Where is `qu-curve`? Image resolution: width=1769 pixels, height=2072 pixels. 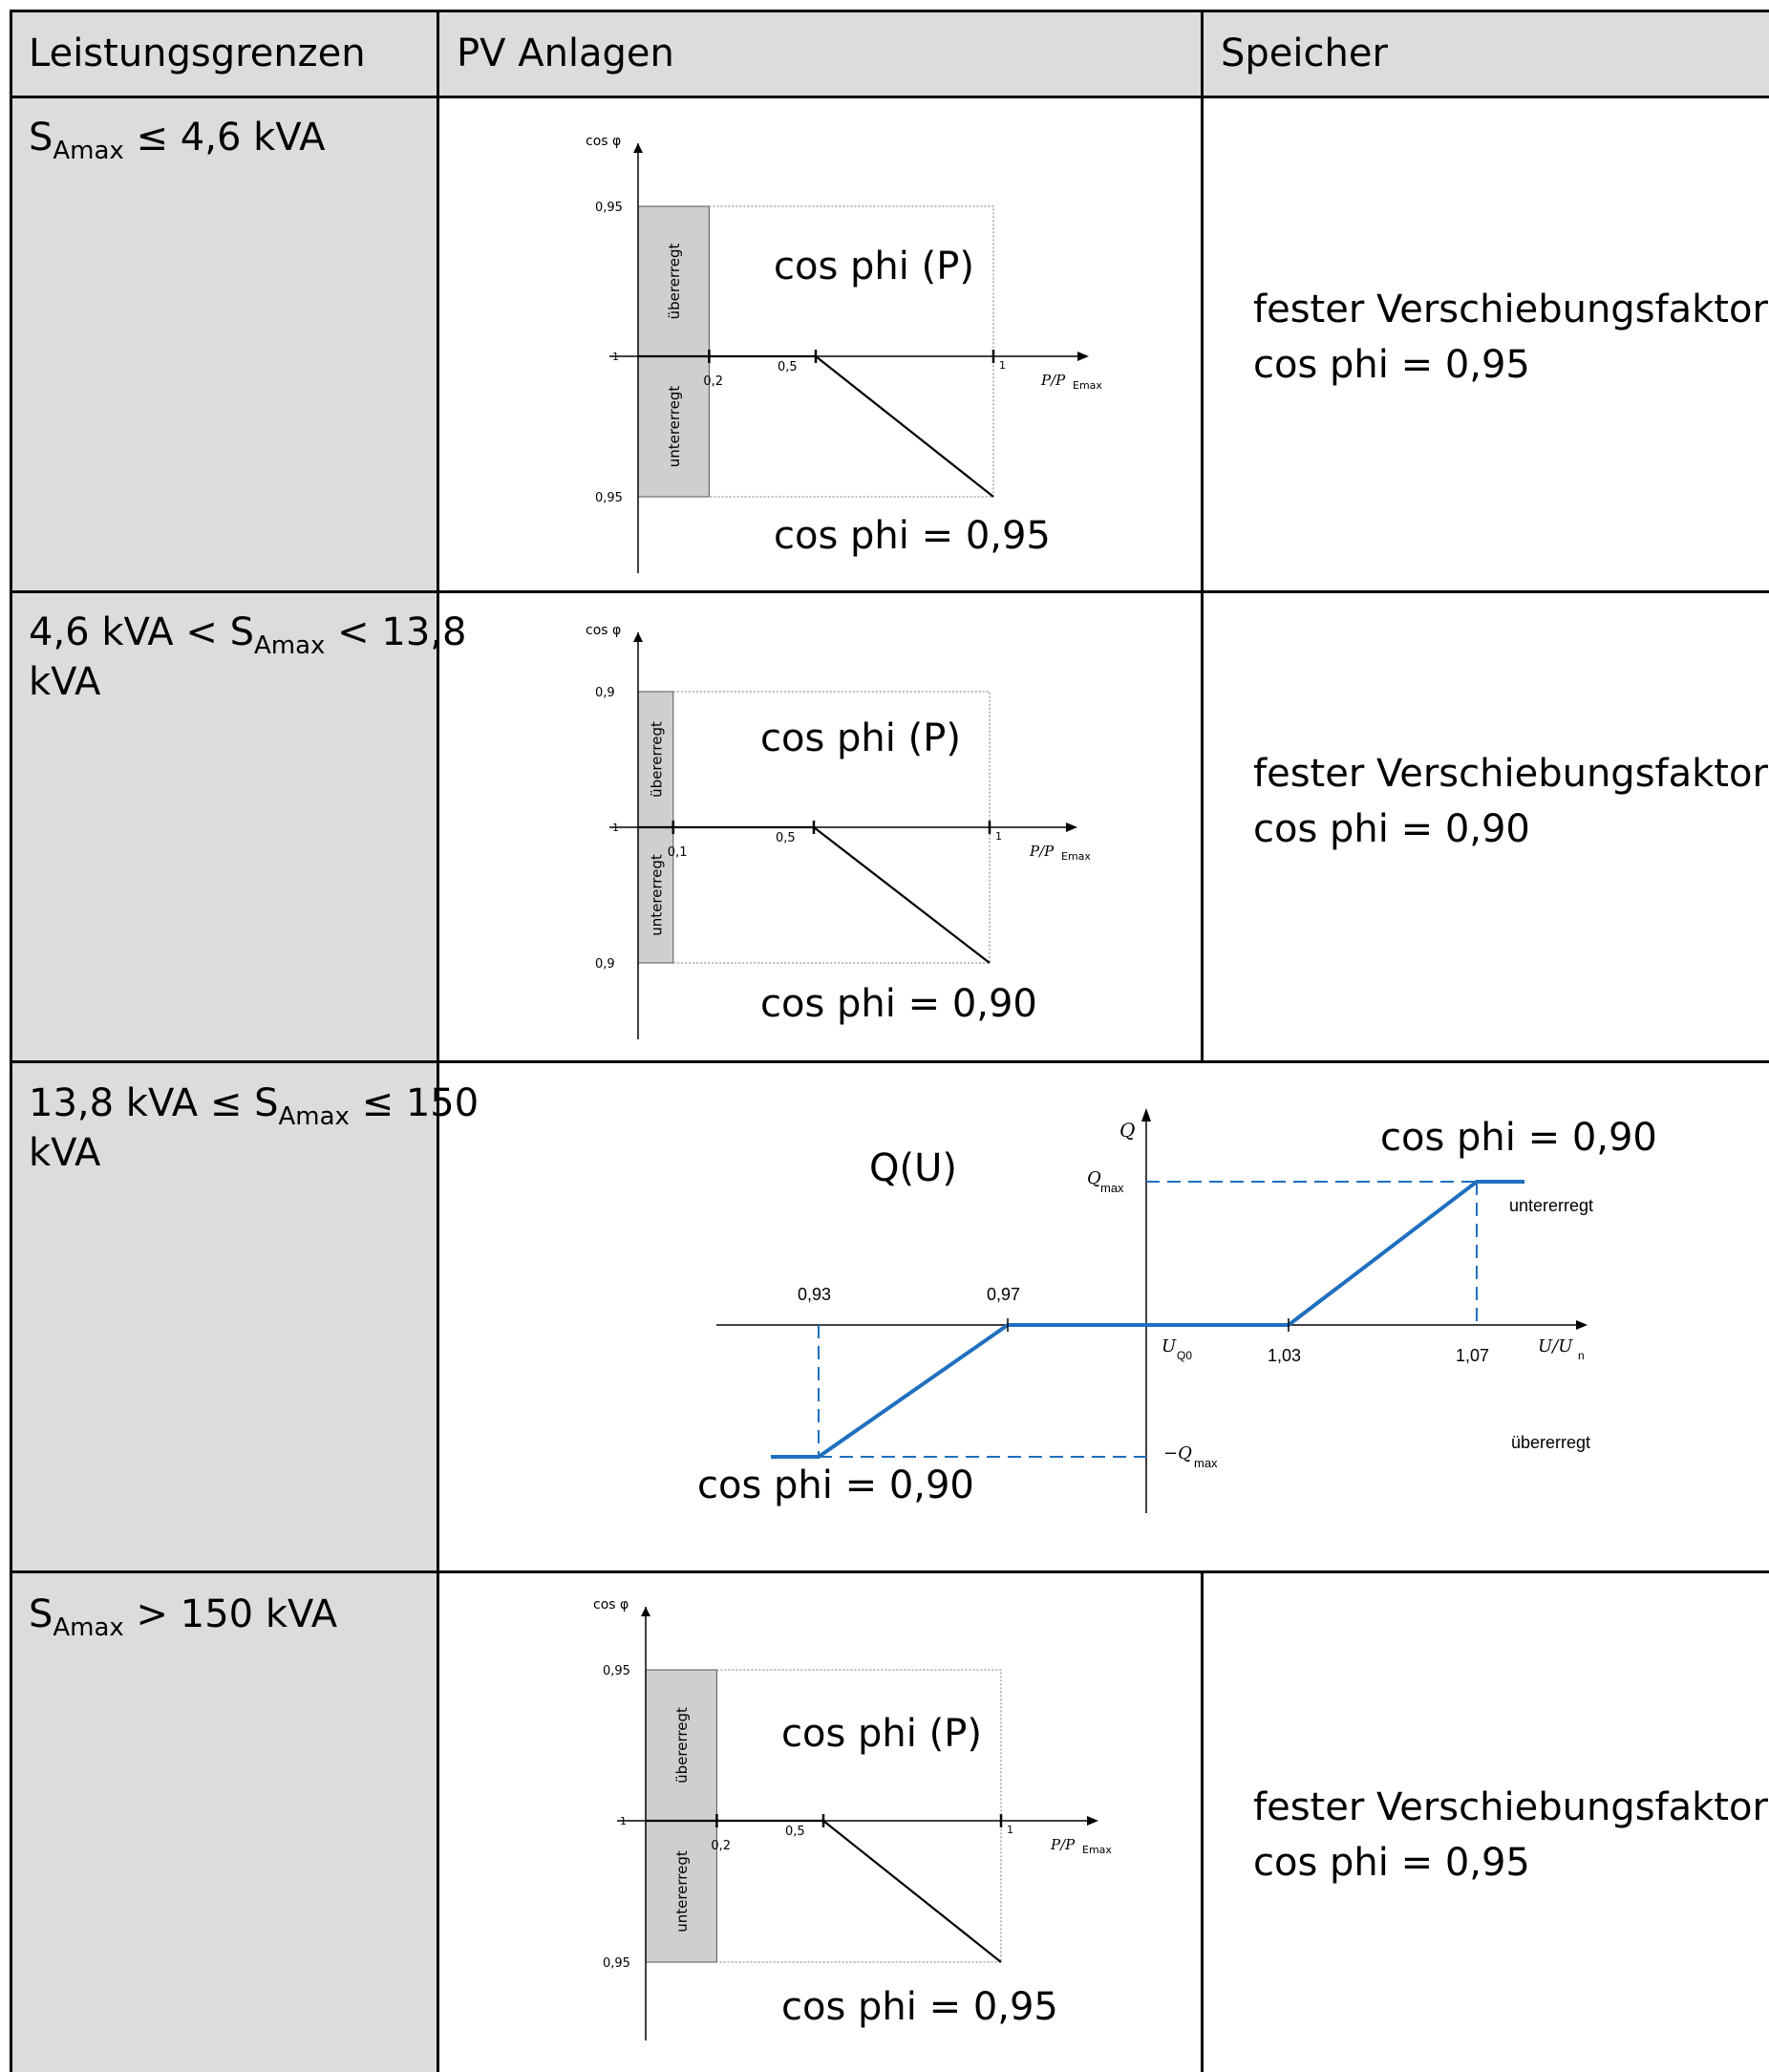
qu-curve is located at coordinates (1147, 1319).